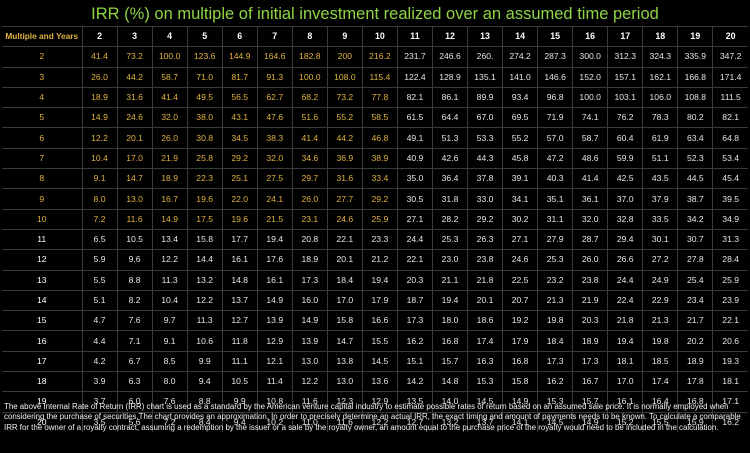 The width and height of the screenshot is (750, 453). Describe the element at coordinates (344, 77) in the screenshot. I see `irr-value-cell: 108.0` at that location.